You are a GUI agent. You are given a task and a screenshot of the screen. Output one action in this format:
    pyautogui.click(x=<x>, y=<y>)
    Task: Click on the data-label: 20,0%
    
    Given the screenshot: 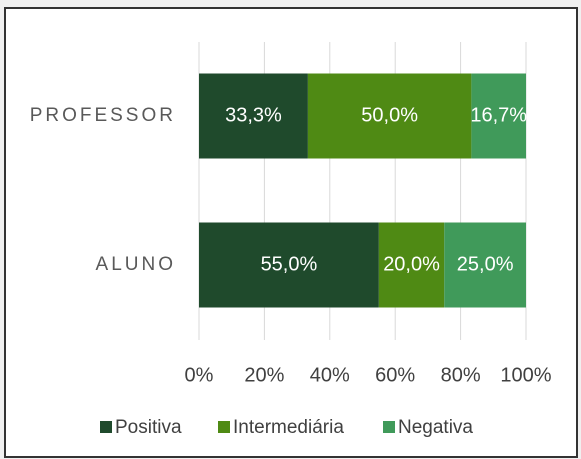 What is the action you would take?
    pyautogui.click(x=411, y=264)
    